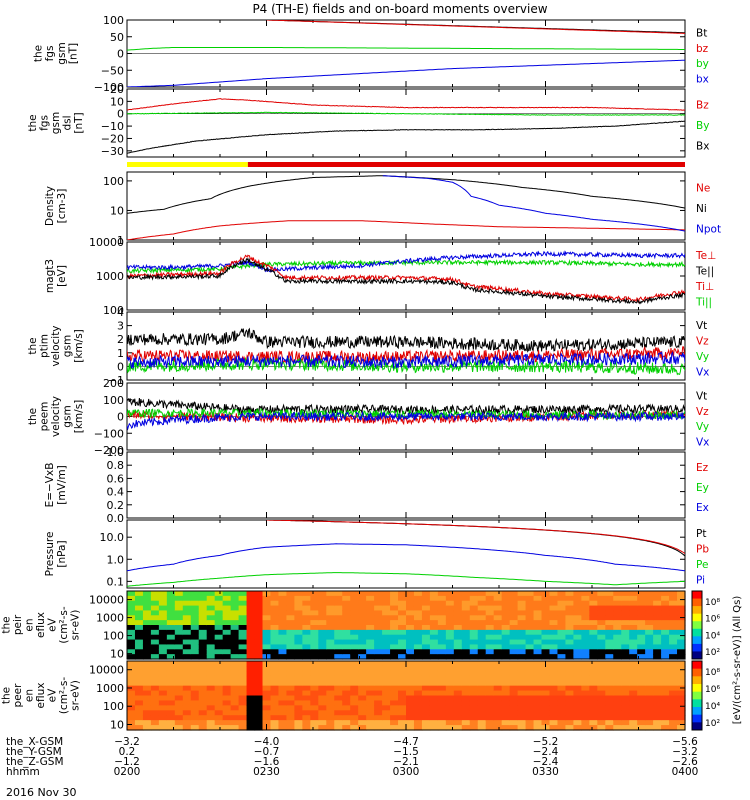  Describe the element at coordinates (406, 696) in the screenshot. I see `spectrogram-cells` at that location.